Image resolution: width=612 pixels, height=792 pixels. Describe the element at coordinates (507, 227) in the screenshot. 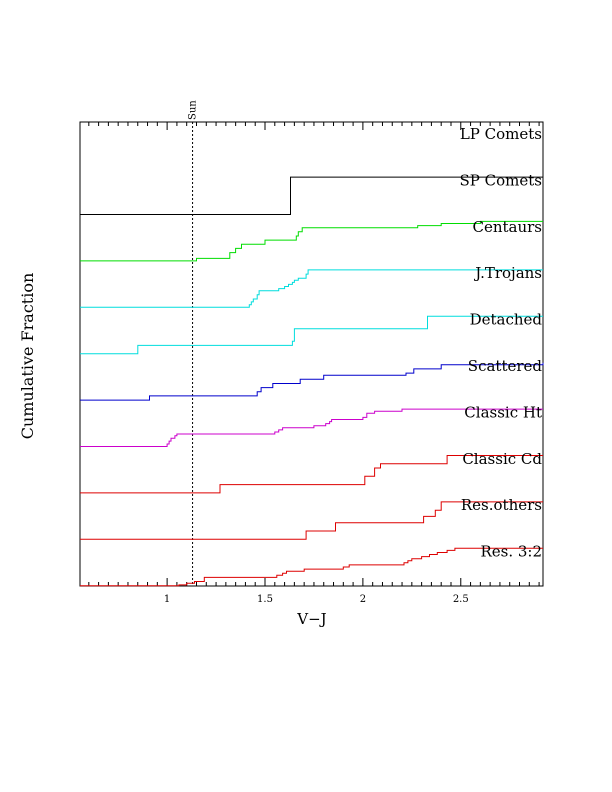

I see `series-label: Centaurs` at that location.